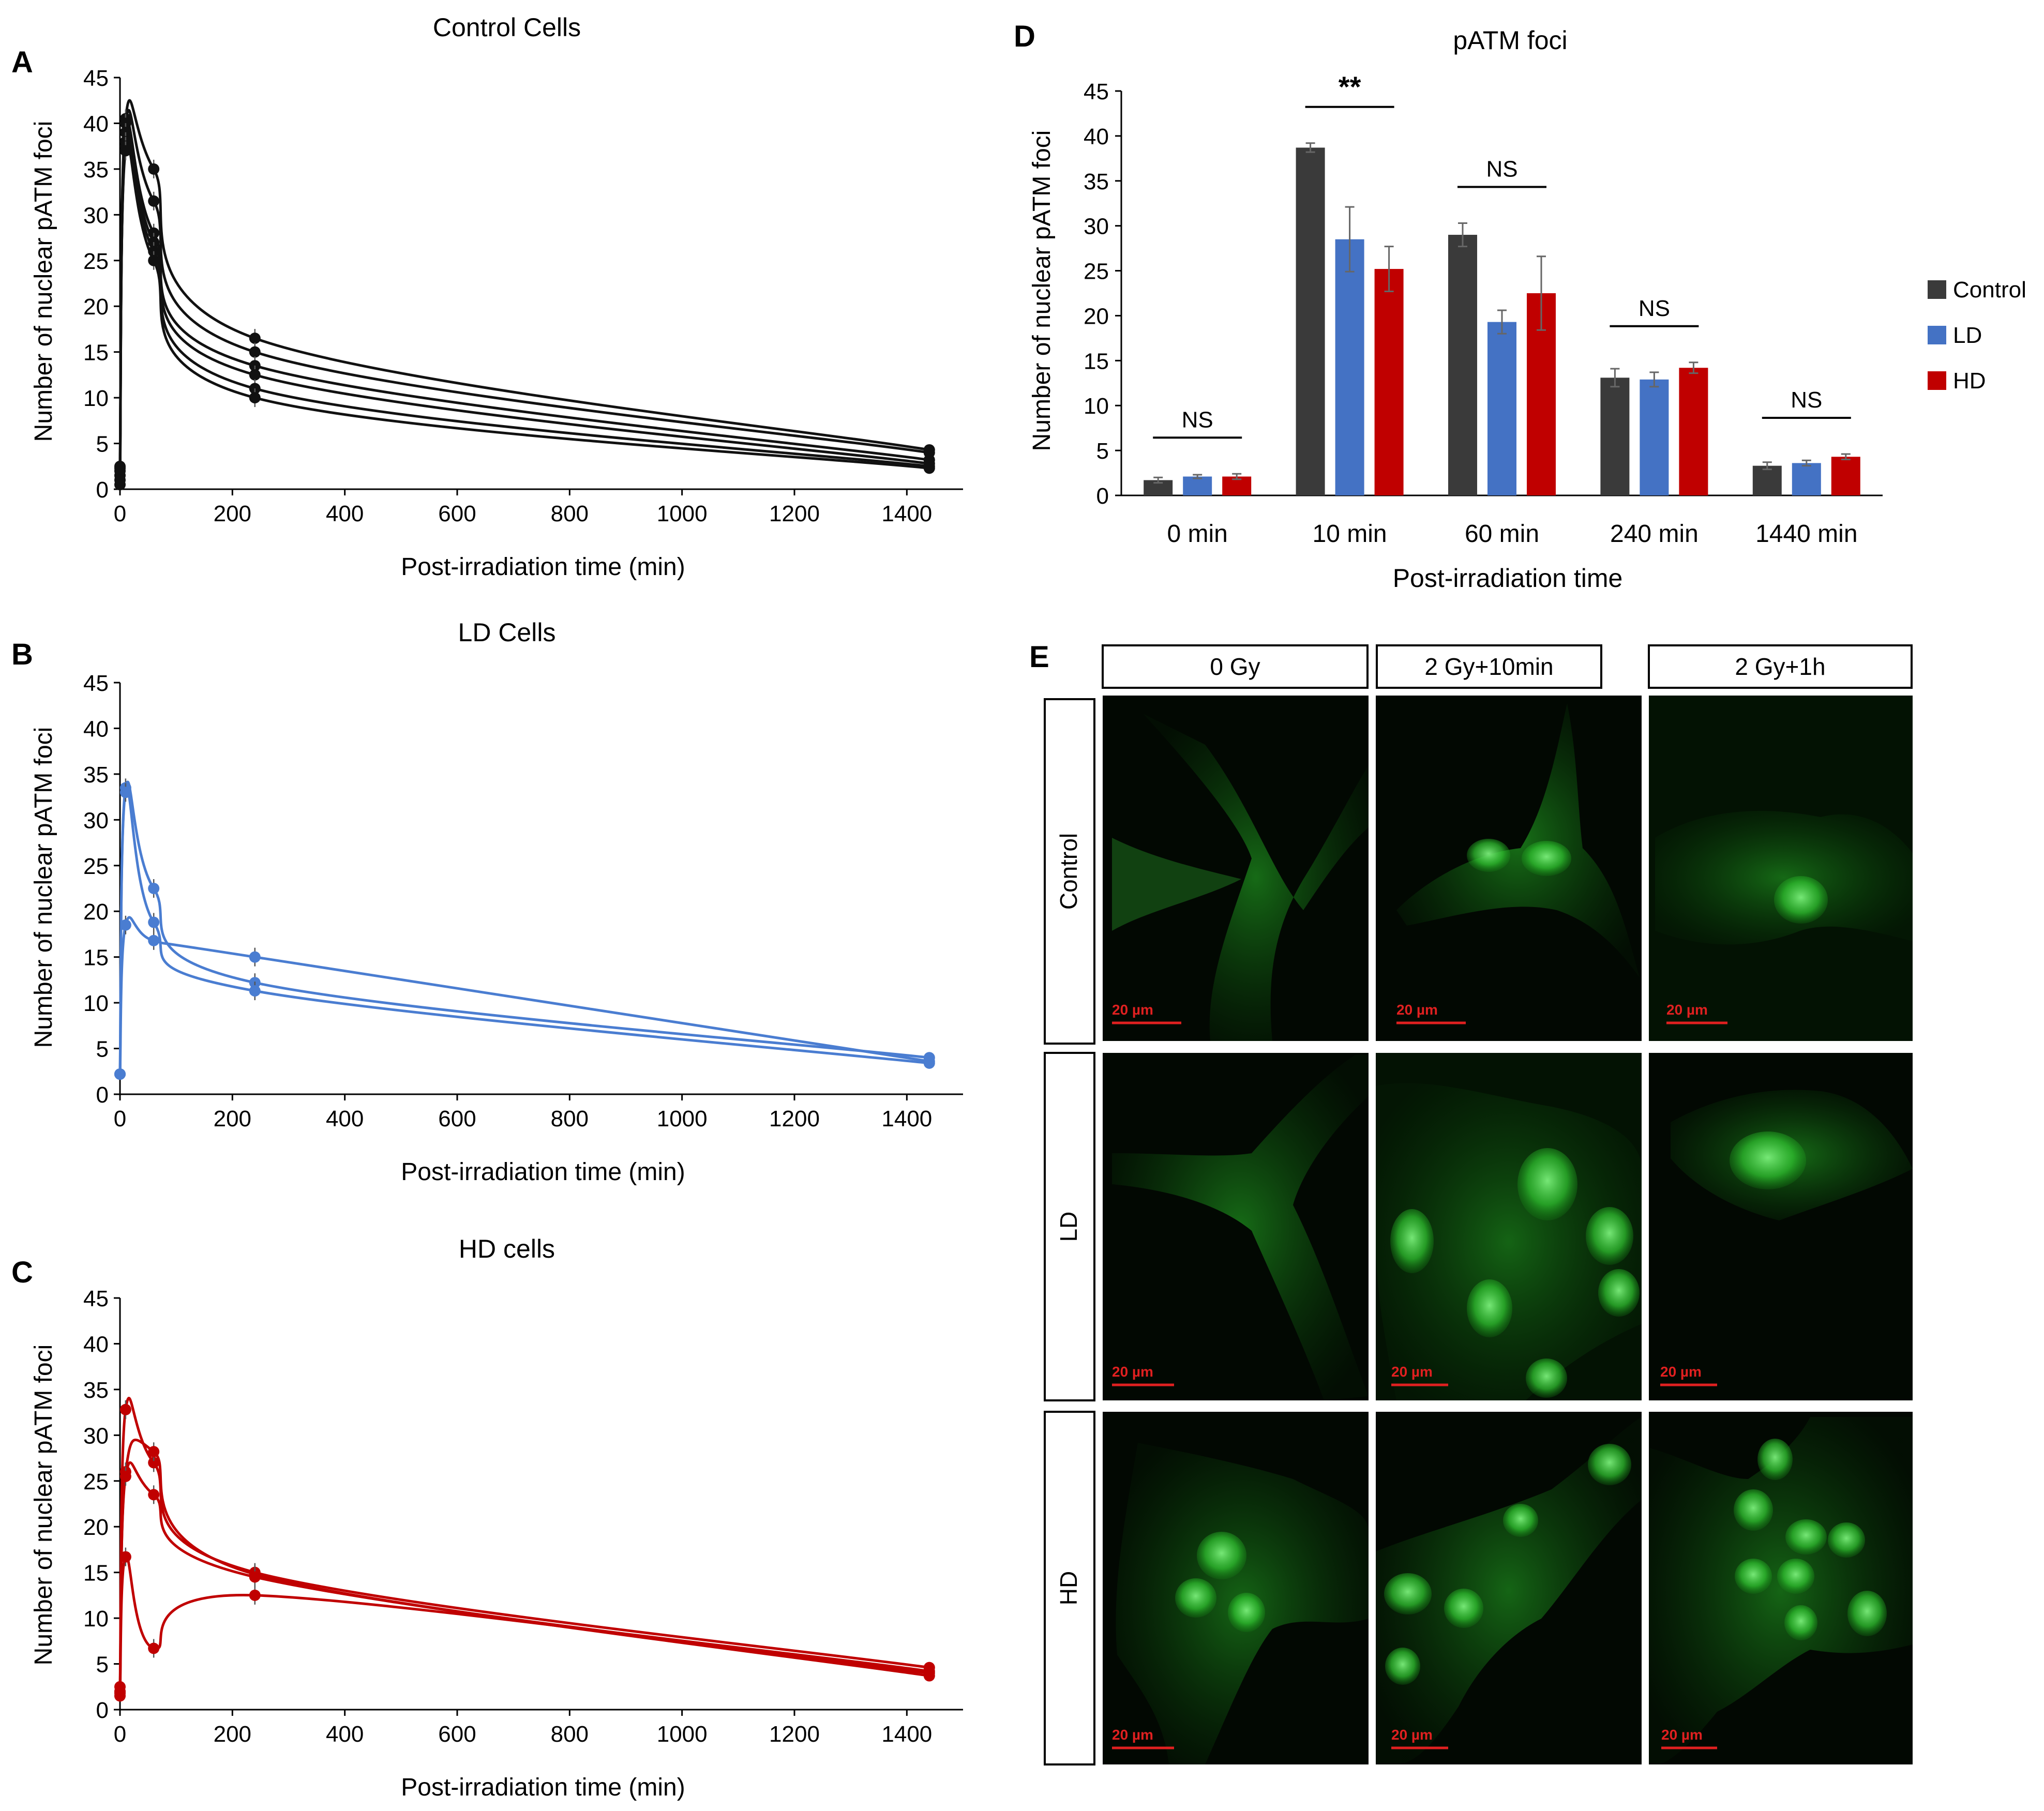 The image size is (2044, 1811). What do you see at coordinates (1096, 181) in the screenshot?
I see `y-tick-label: 35` at bounding box center [1096, 181].